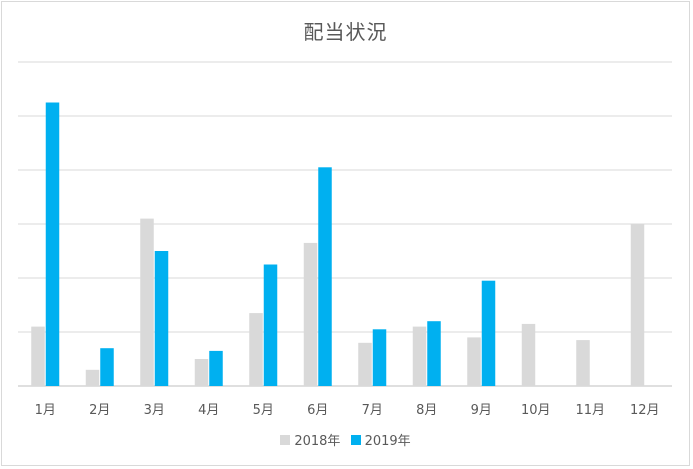 This screenshot has height=469, width=693. I want to click on x-tick-label: 3月, so click(154, 410).